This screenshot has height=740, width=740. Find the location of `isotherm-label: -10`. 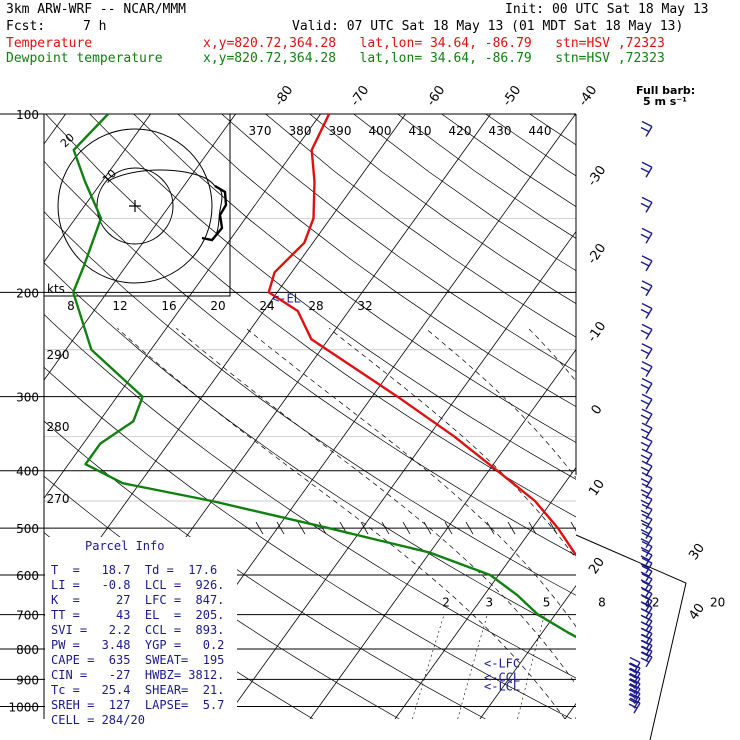

isotherm-label: -10 is located at coordinates (597, 332).